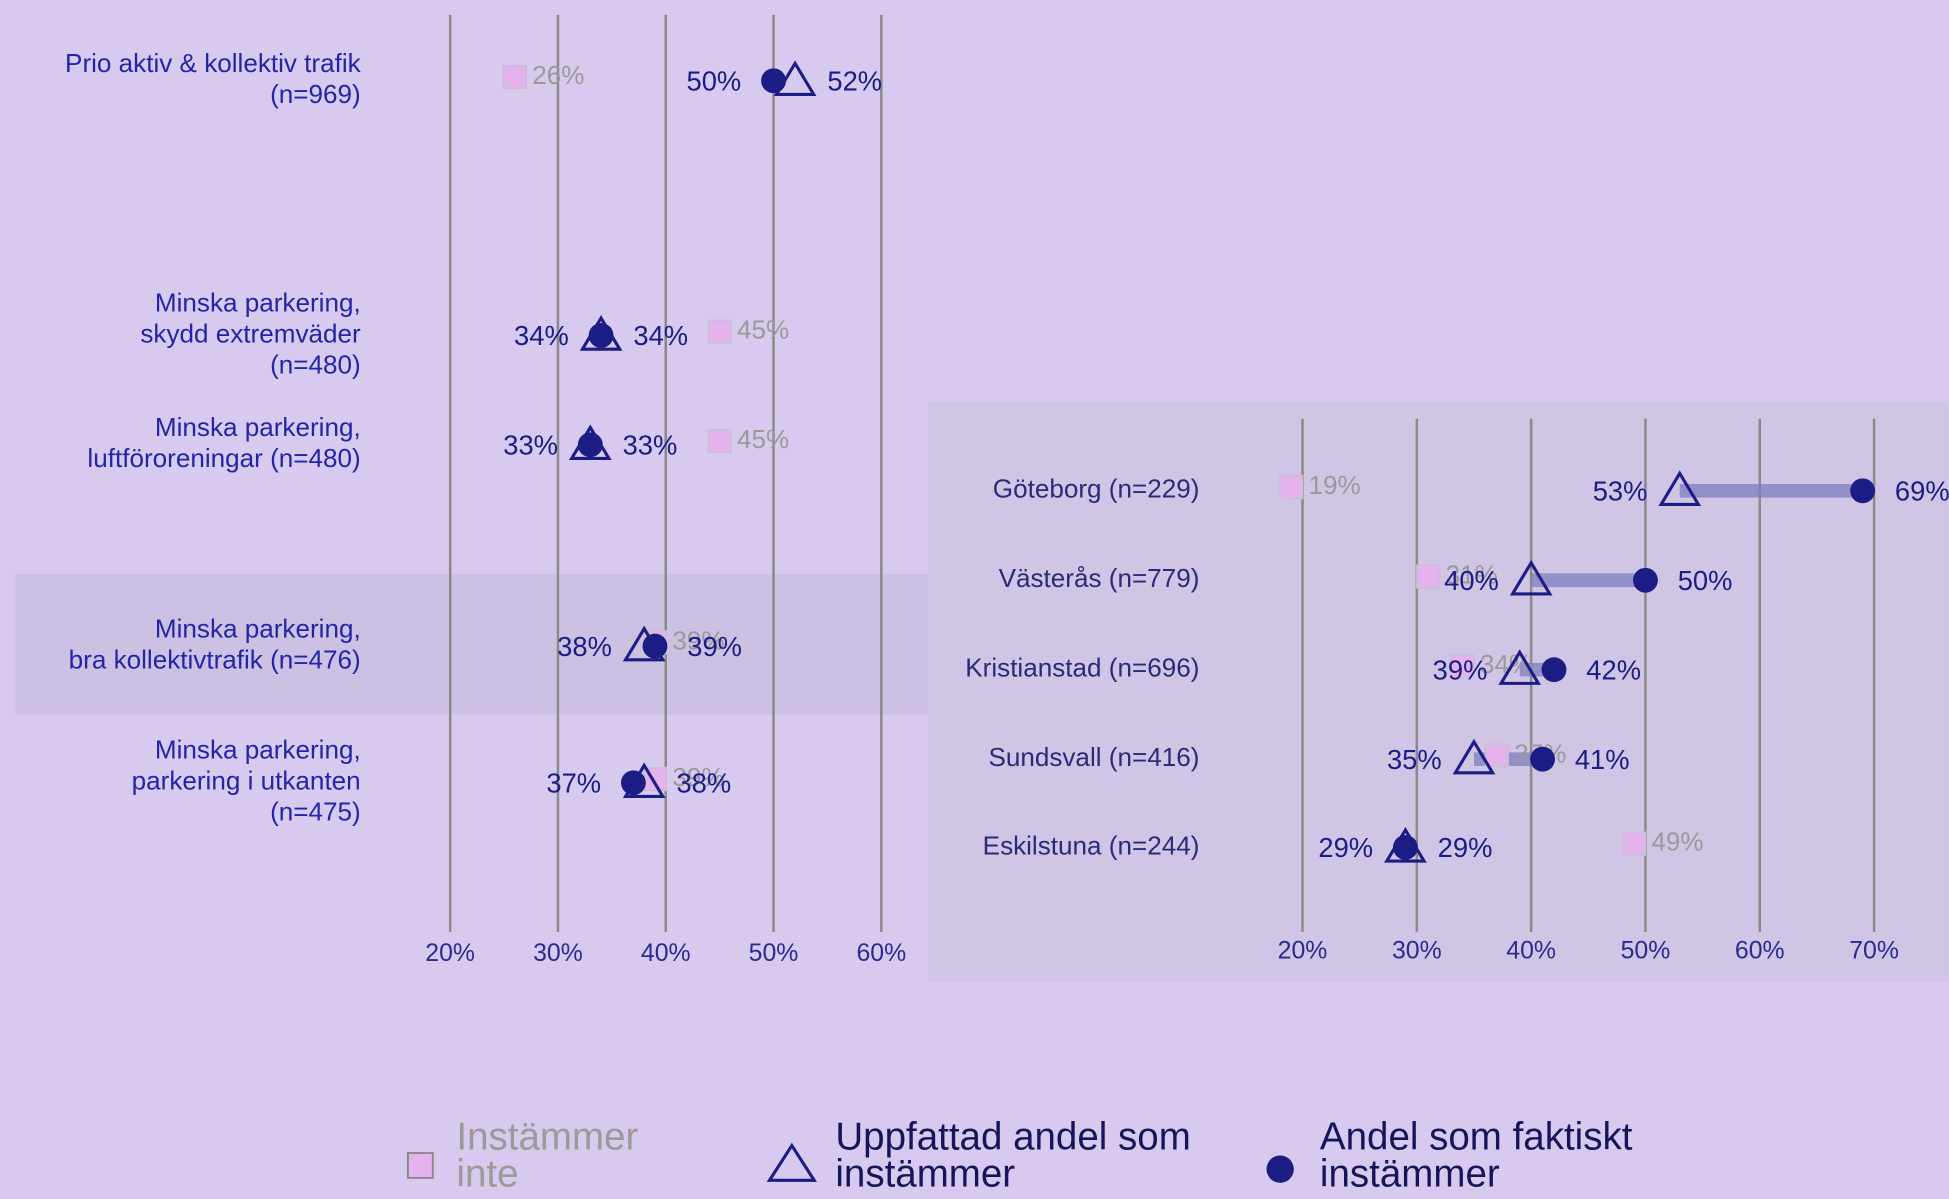 The height and width of the screenshot is (1199, 1949). Describe the element at coordinates (215, 660) in the screenshot. I see `category-label: bra kollektivtrafik (n=476)` at that location.